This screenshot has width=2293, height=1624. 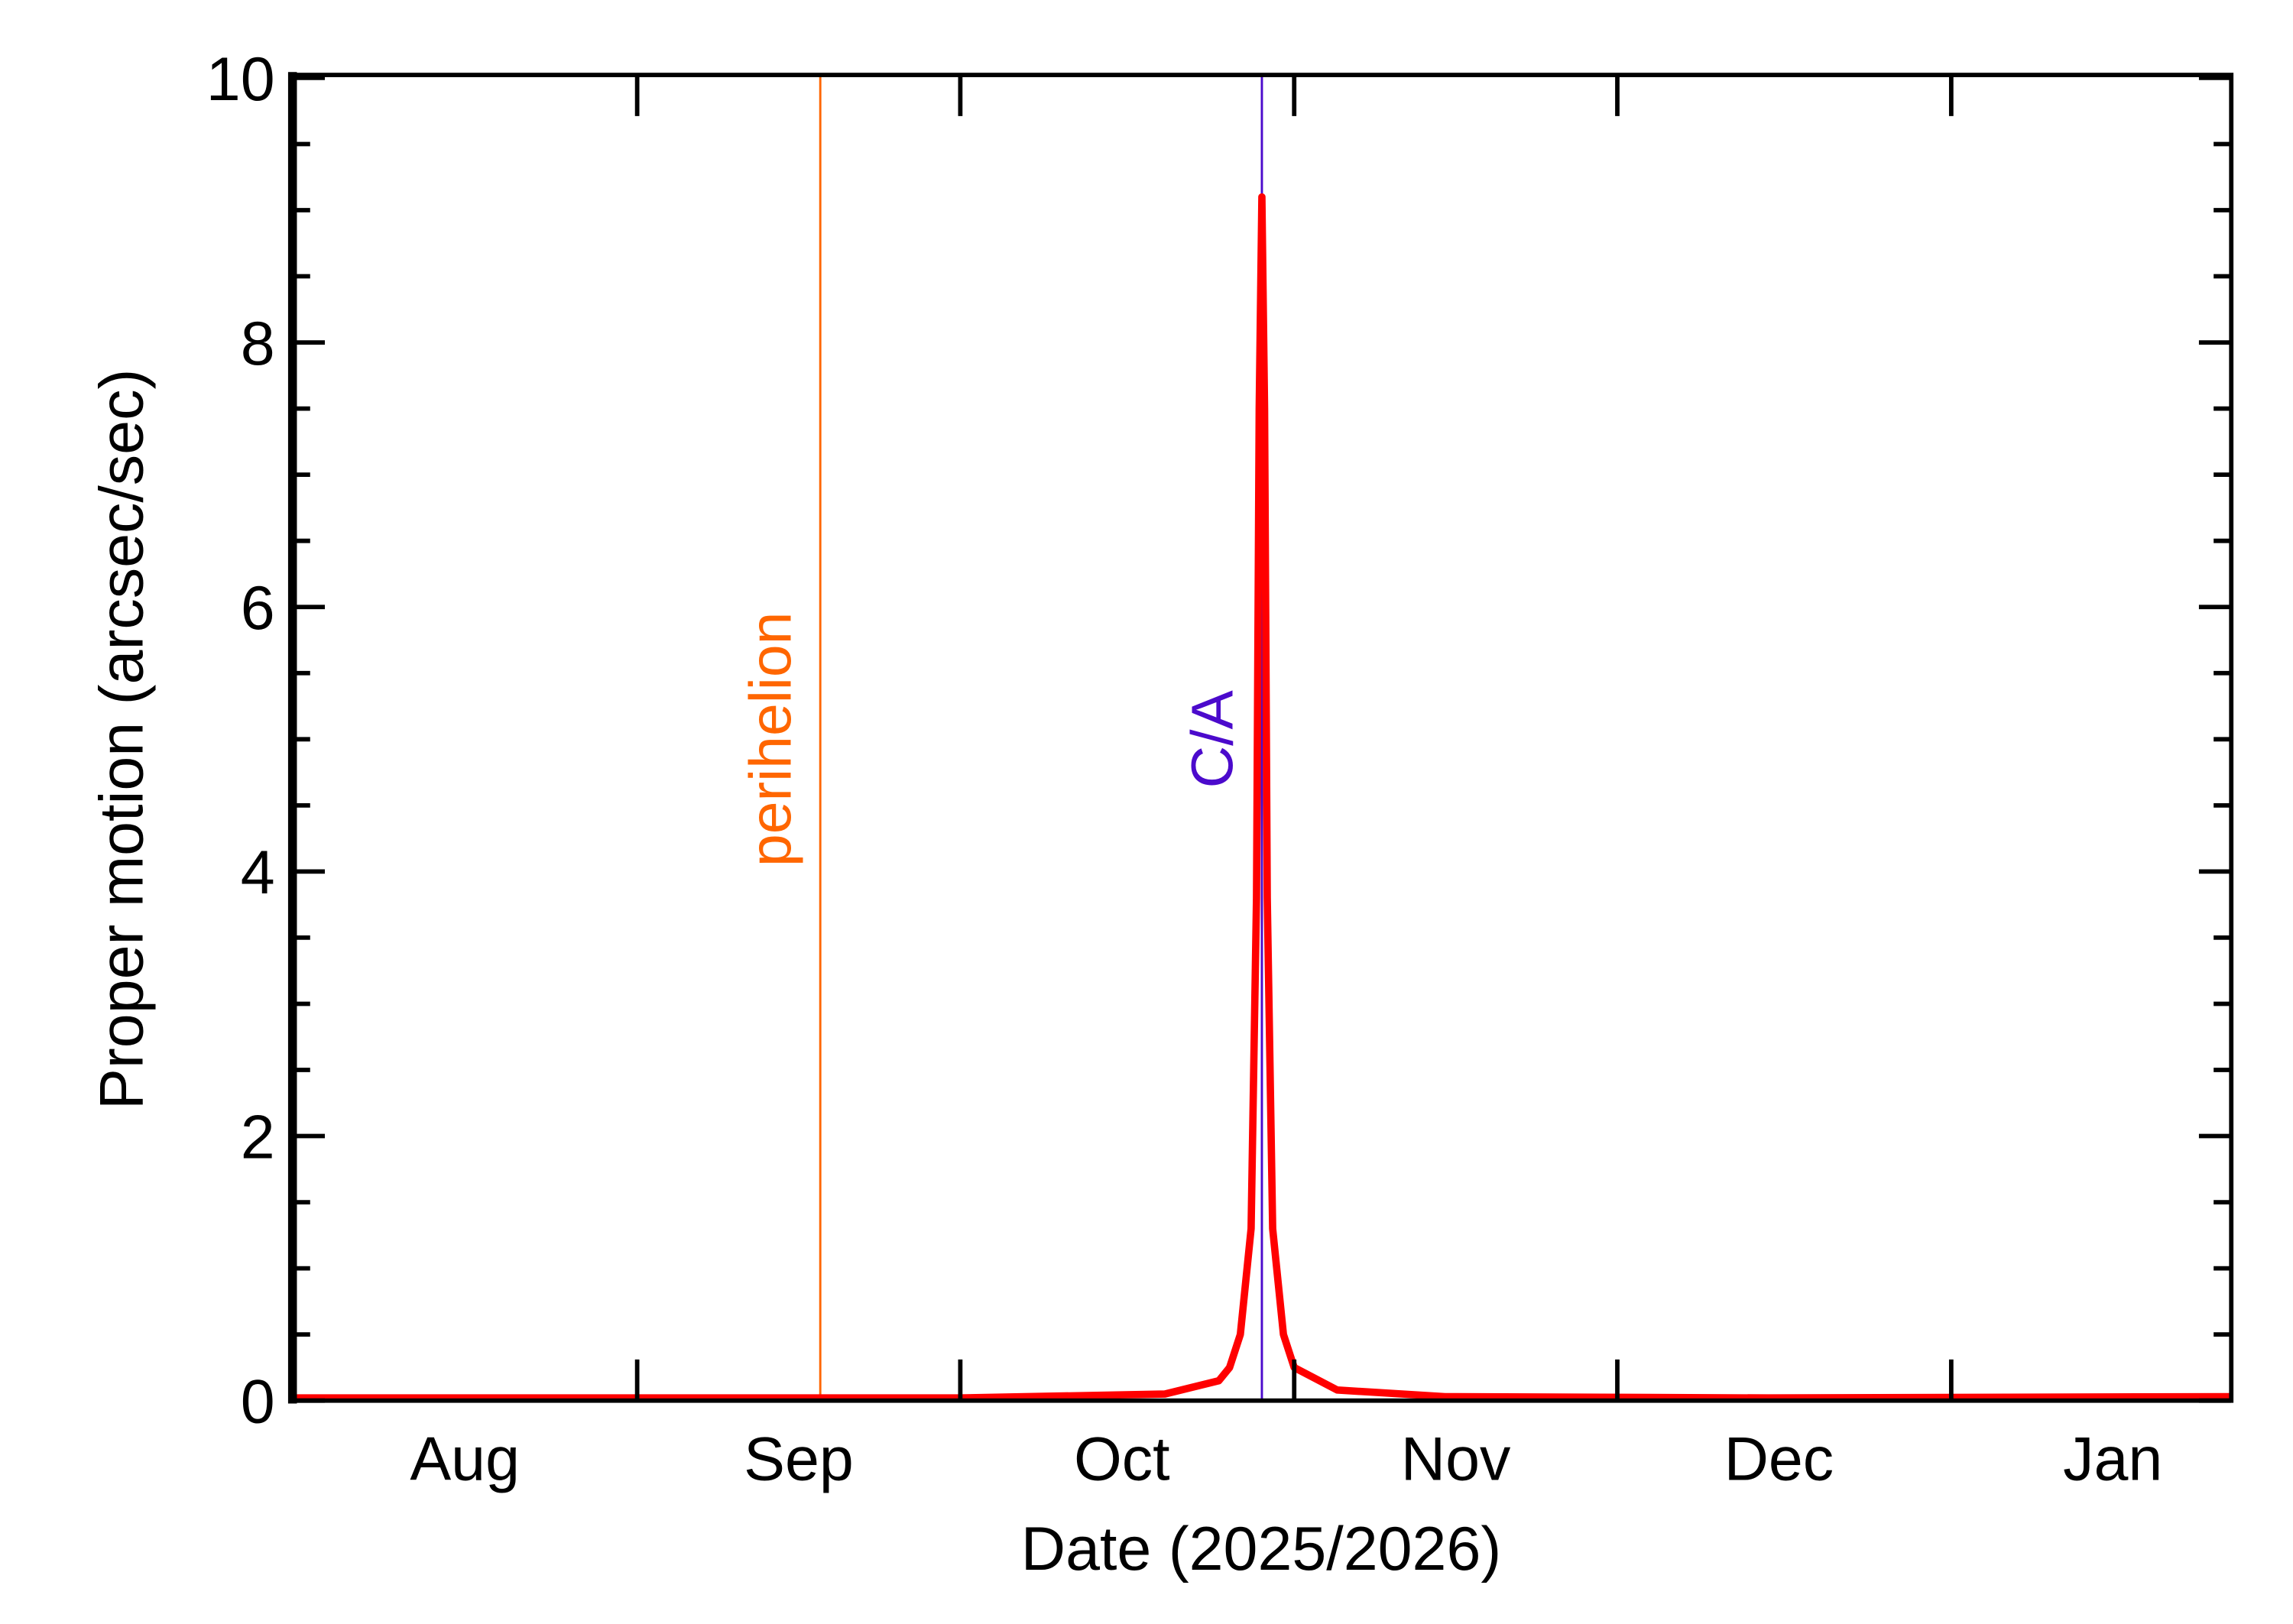 I want to click on x-tick-label: Dec, so click(x=1779, y=1459).